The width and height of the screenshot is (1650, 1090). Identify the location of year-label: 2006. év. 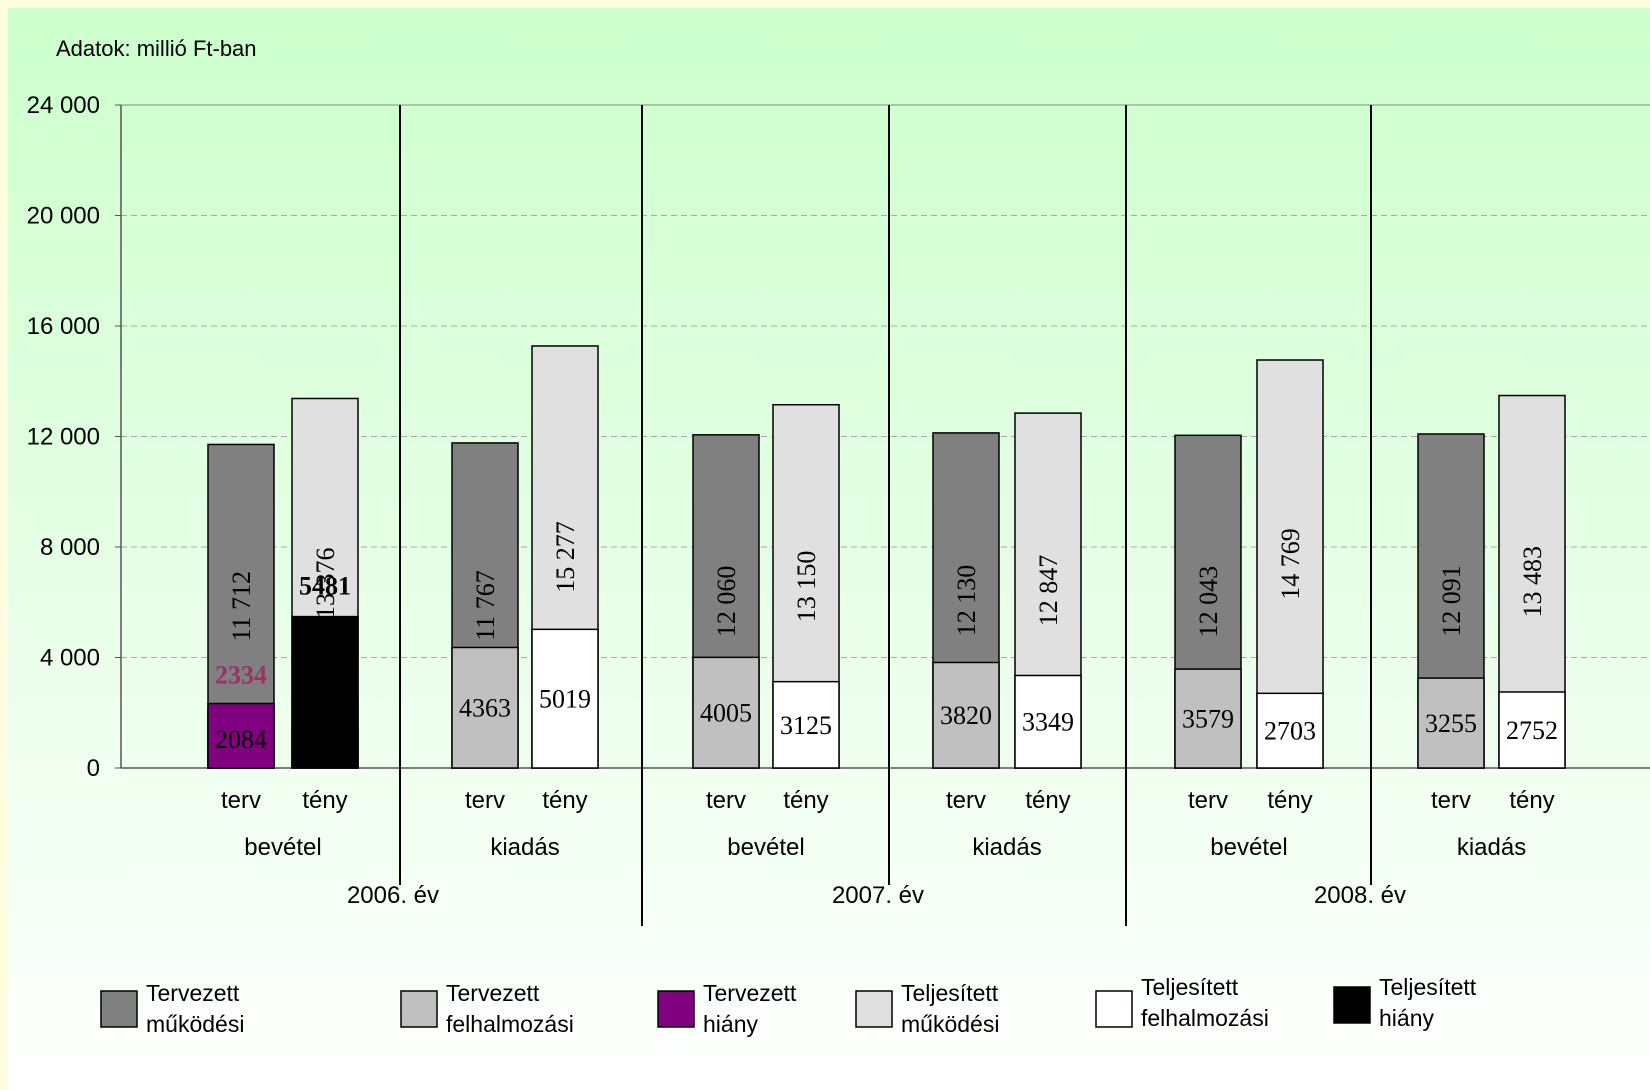
(393, 895).